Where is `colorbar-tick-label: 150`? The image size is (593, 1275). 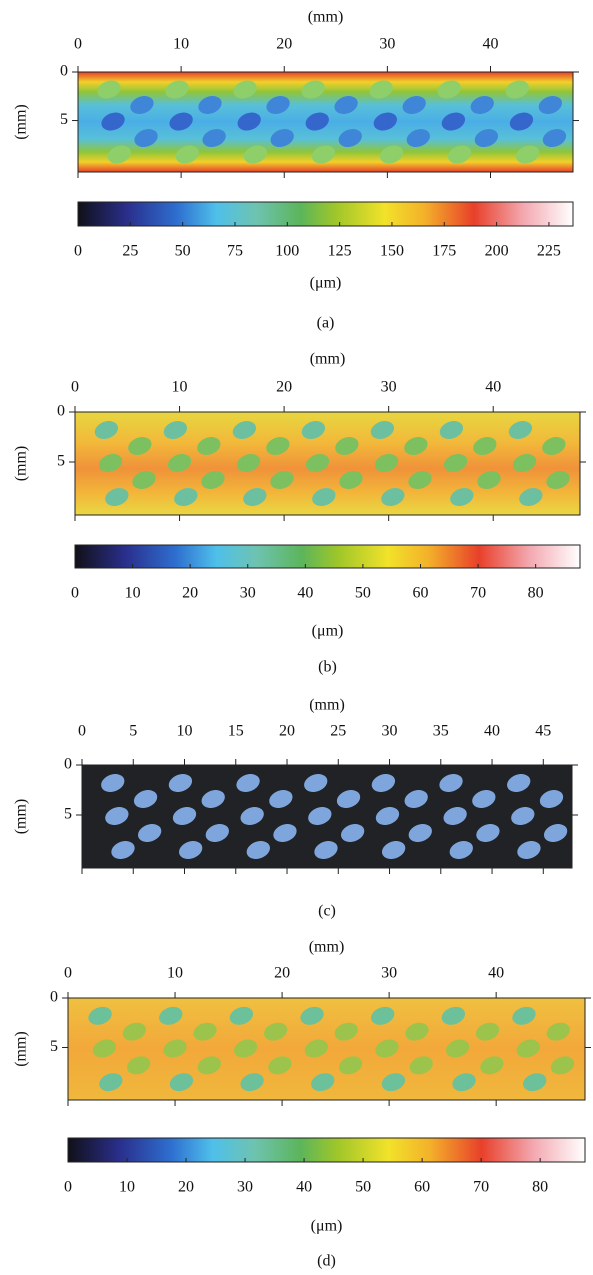 colorbar-tick-label: 150 is located at coordinates (392, 251).